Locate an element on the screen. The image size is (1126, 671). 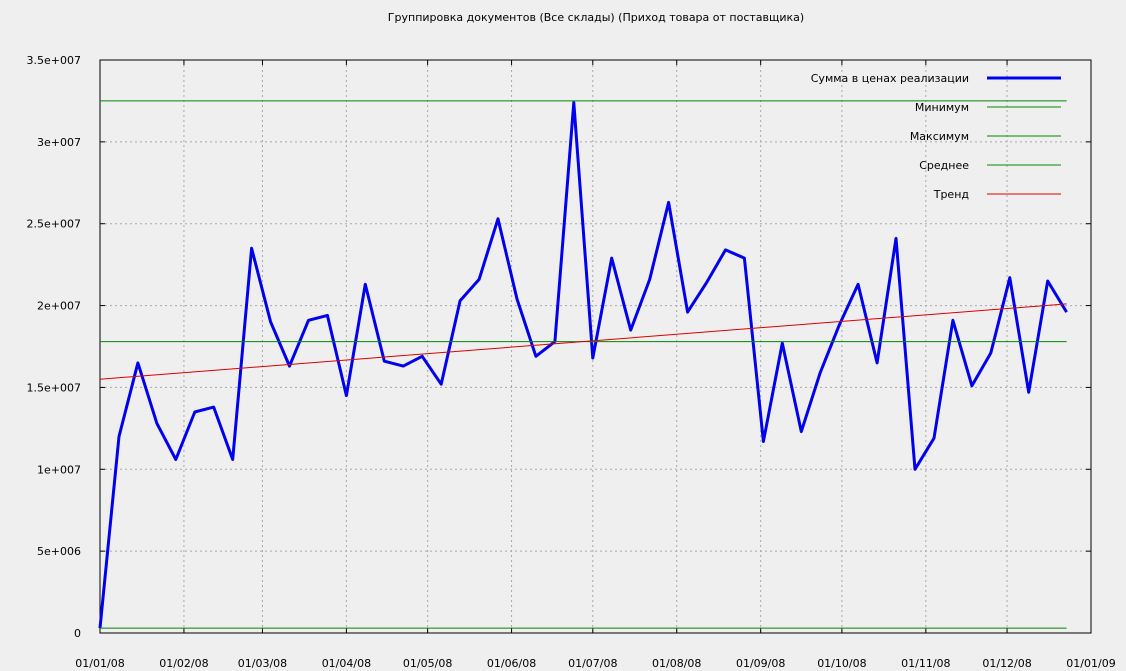
y-tick-label: 2.5e+007 is located at coordinates (54, 224).